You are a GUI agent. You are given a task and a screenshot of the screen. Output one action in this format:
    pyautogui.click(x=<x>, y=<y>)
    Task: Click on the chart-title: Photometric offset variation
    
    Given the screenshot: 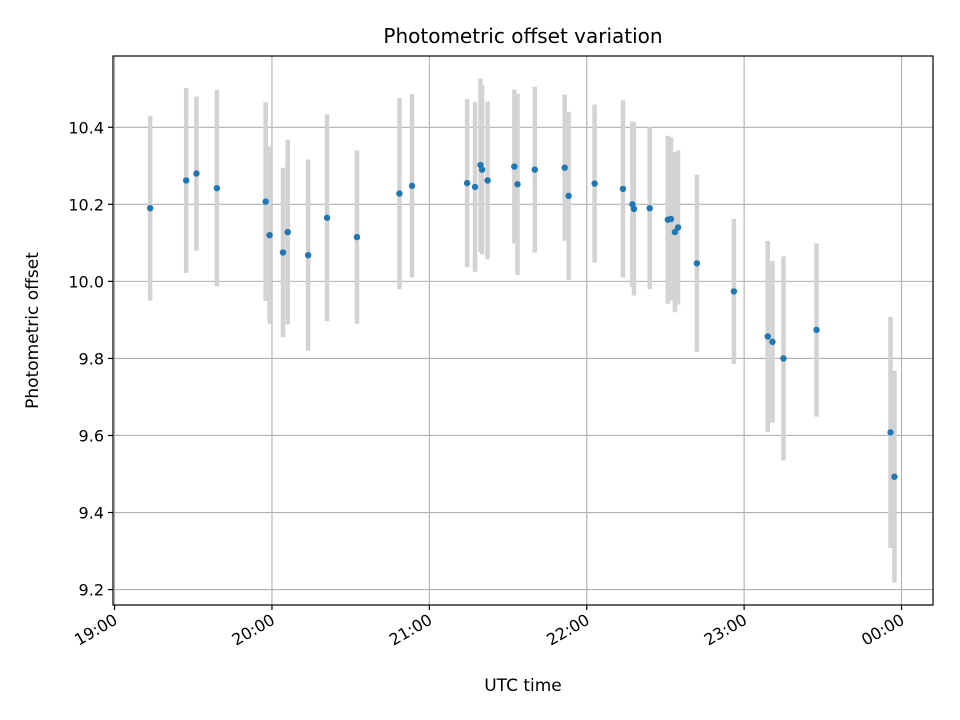 What is the action you would take?
    pyautogui.click(x=522, y=36)
    